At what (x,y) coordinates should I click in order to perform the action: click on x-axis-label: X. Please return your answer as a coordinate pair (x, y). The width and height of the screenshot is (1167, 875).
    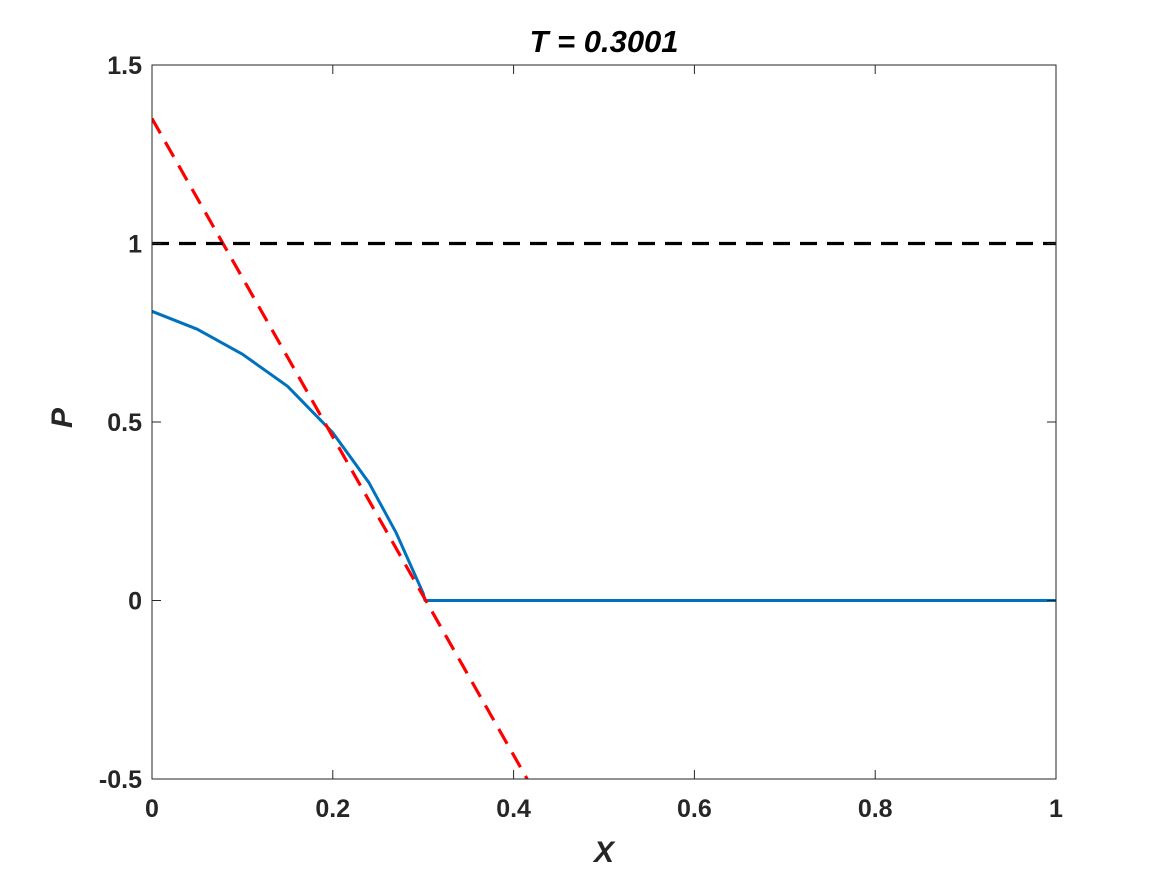
    Looking at the image, I should click on (604, 852).